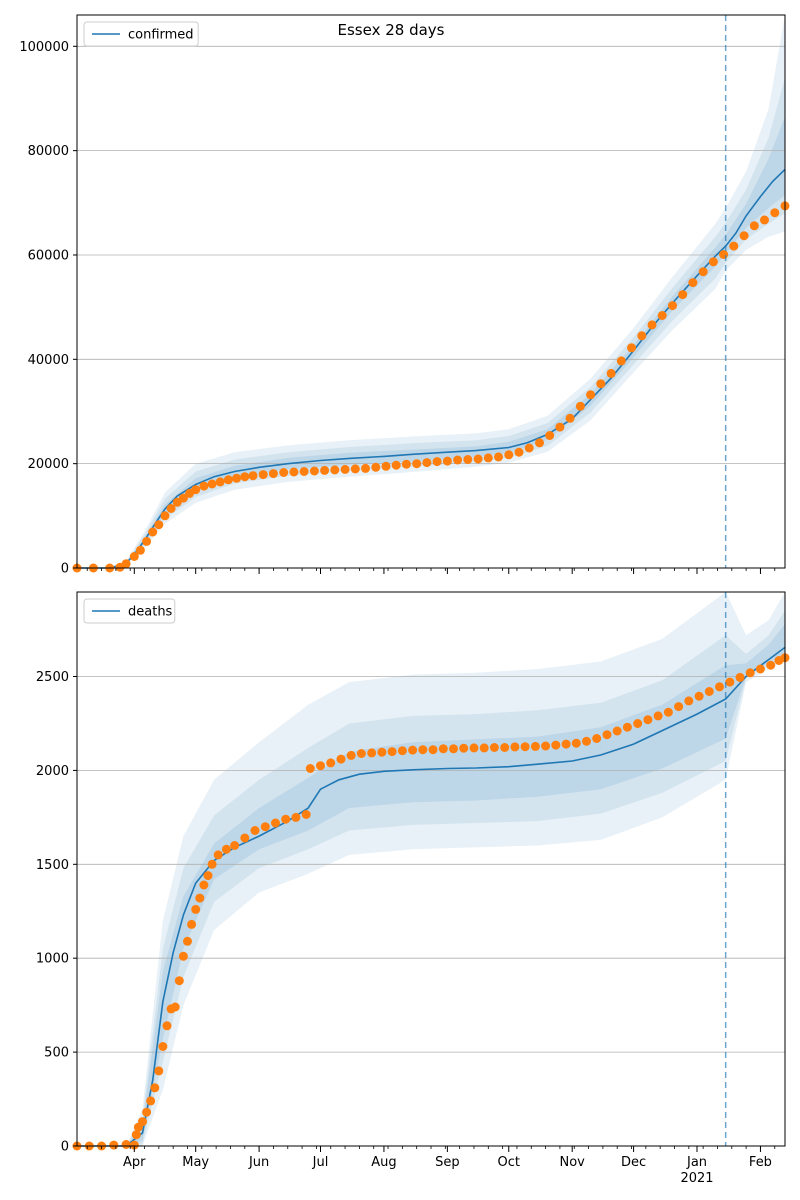  What do you see at coordinates (52, 677) in the screenshot?
I see `y-tick-label: 2500` at bounding box center [52, 677].